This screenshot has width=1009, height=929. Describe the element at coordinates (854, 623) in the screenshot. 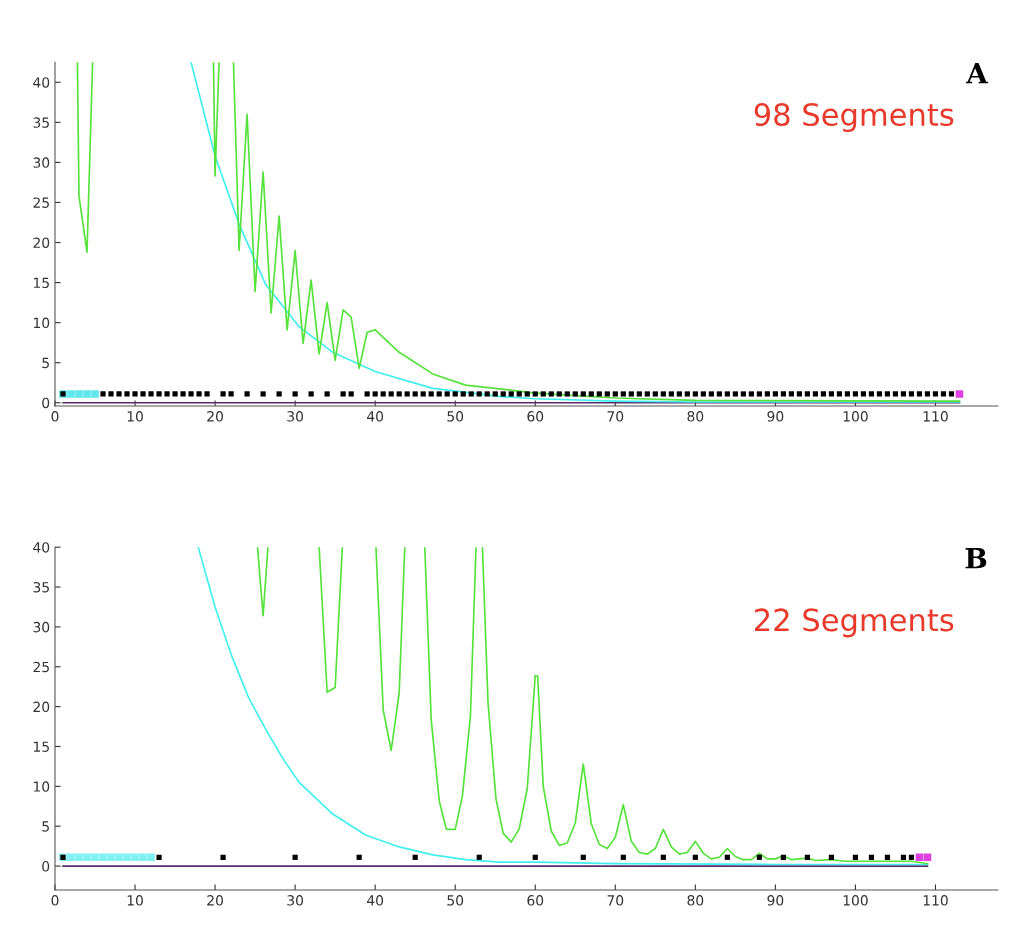

I see `annotation: 22 Segments` at that location.